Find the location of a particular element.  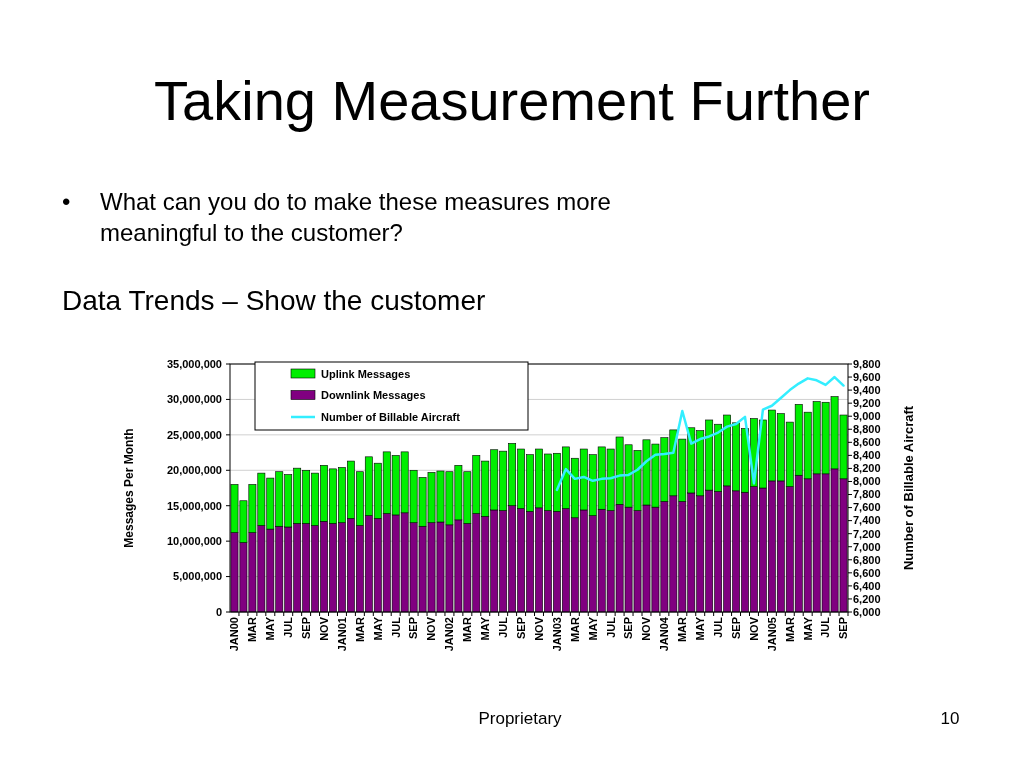

x-tick-label: JAN01 is located at coordinates (341, 634).